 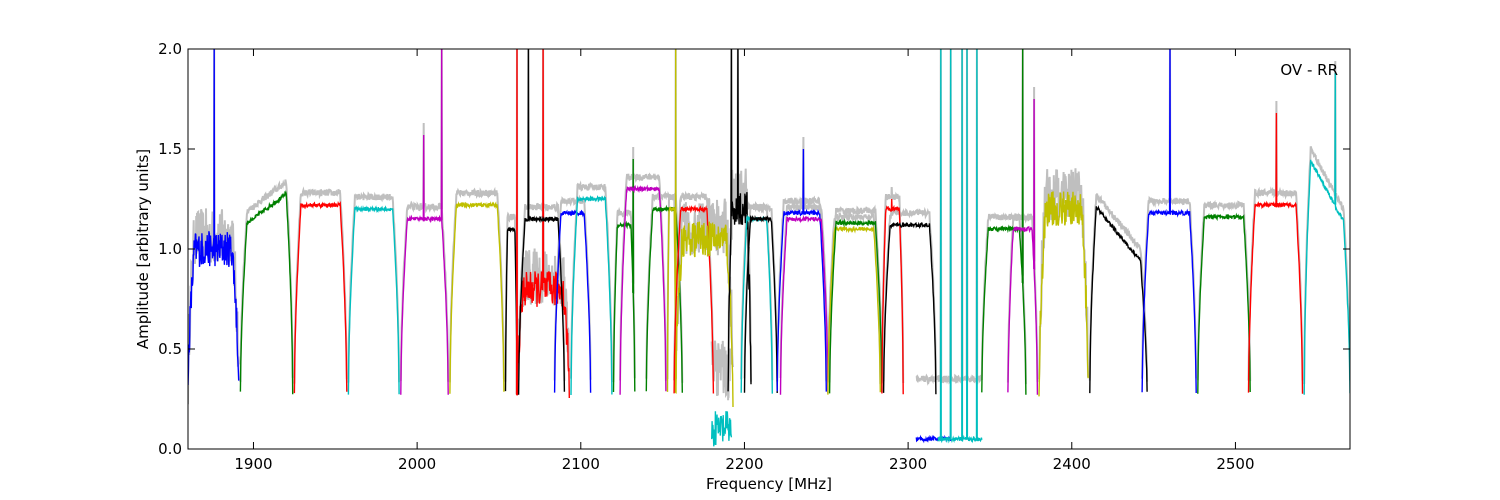 What do you see at coordinates (744, 464) in the screenshot?
I see `x-tick-label: 2200` at bounding box center [744, 464].